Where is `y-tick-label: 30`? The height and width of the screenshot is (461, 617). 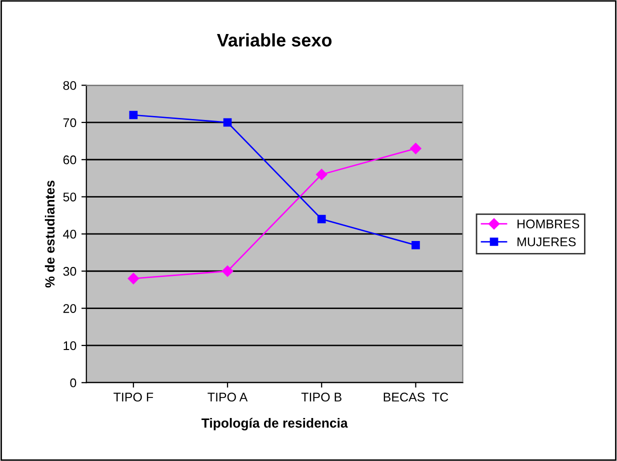 y-tick-label: 30 is located at coordinates (69, 271).